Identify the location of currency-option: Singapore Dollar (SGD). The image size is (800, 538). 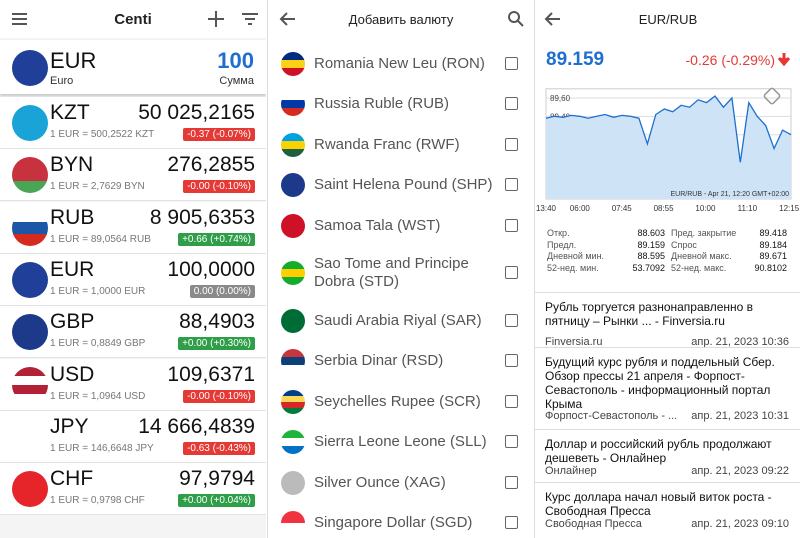
(393, 522).